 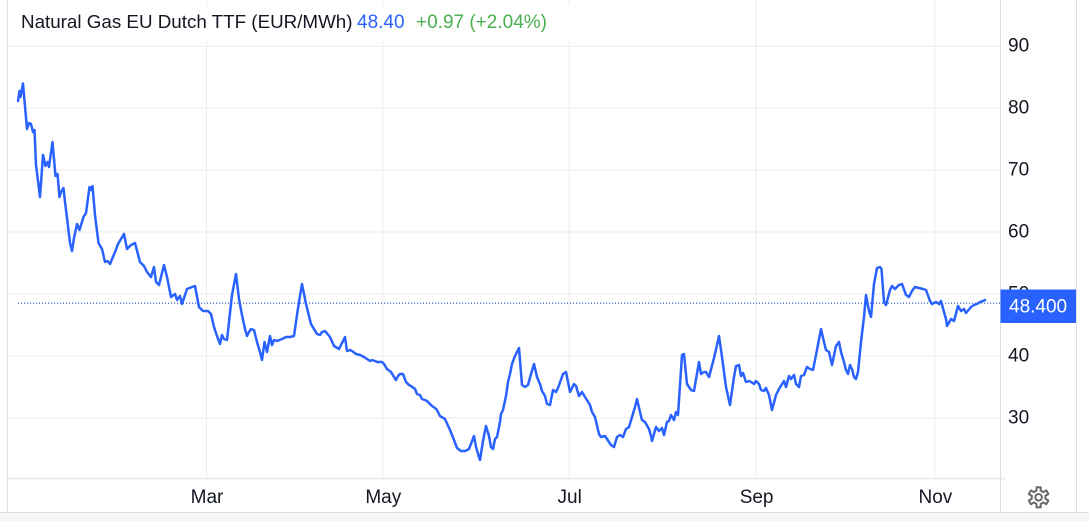 I want to click on svg-text:Natural Gas EU Dutch TTF (EUR/: Natural Gas EU Dutch TTF (EUR/MWh), so click(x=187, y=21).